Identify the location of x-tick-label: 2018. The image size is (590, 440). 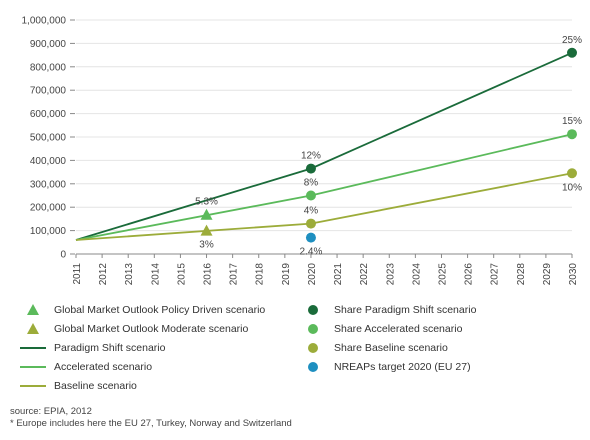
(260, 274).